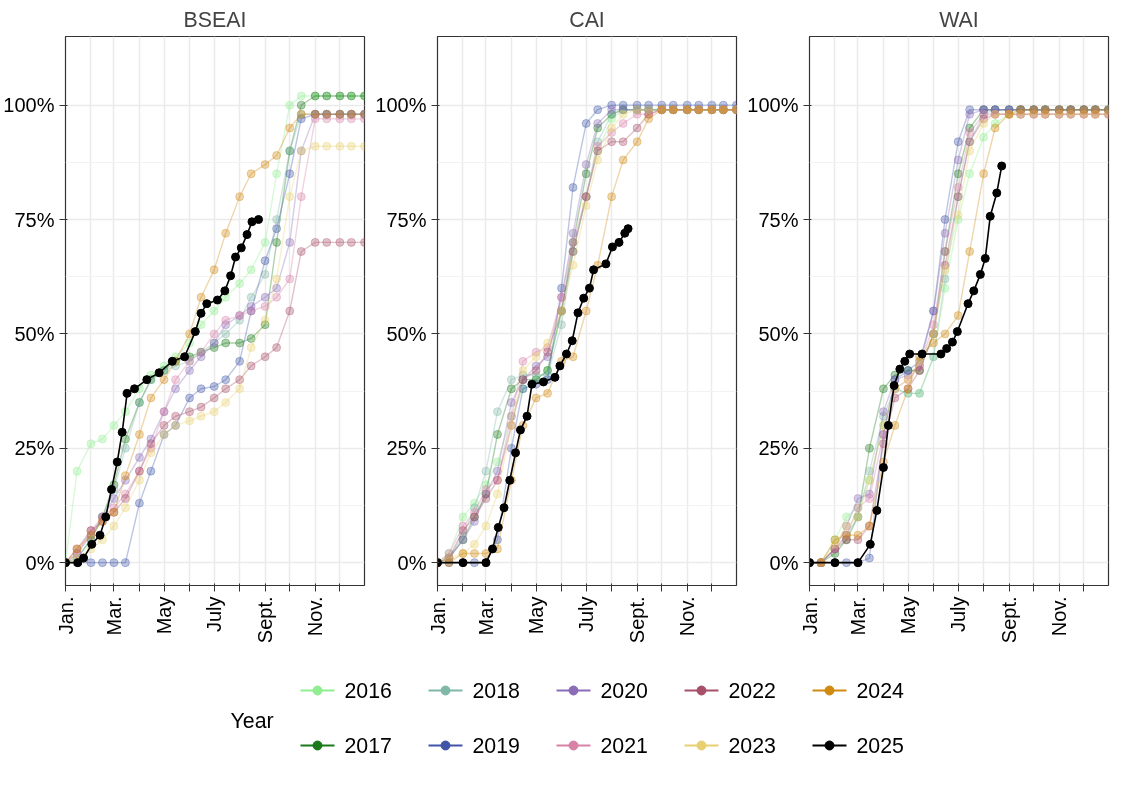 This screenshot has width=1134, height=801. I want to click on legend-title: Year, so click(252, 720).